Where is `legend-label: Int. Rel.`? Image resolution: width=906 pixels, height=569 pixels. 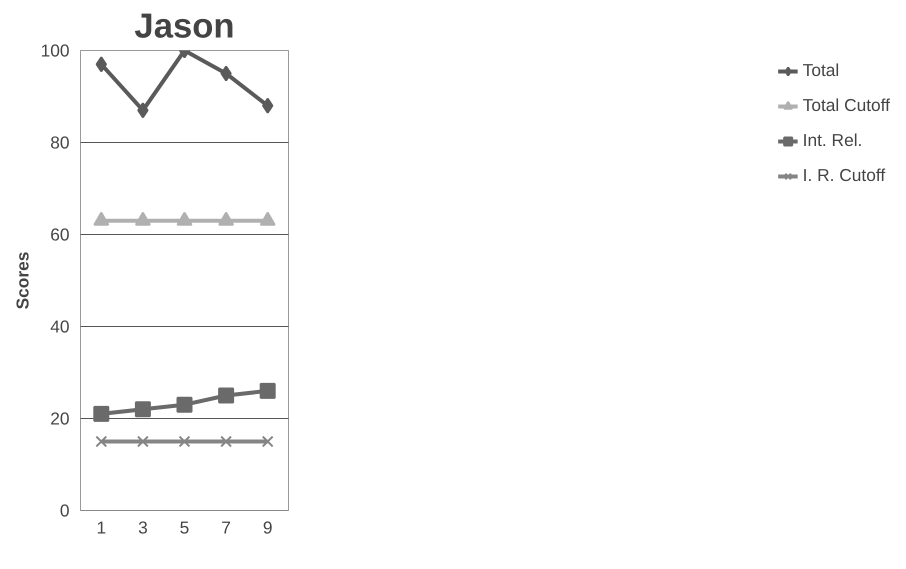
legend-label: Int. Rel. is located at coordinates (832, 140).